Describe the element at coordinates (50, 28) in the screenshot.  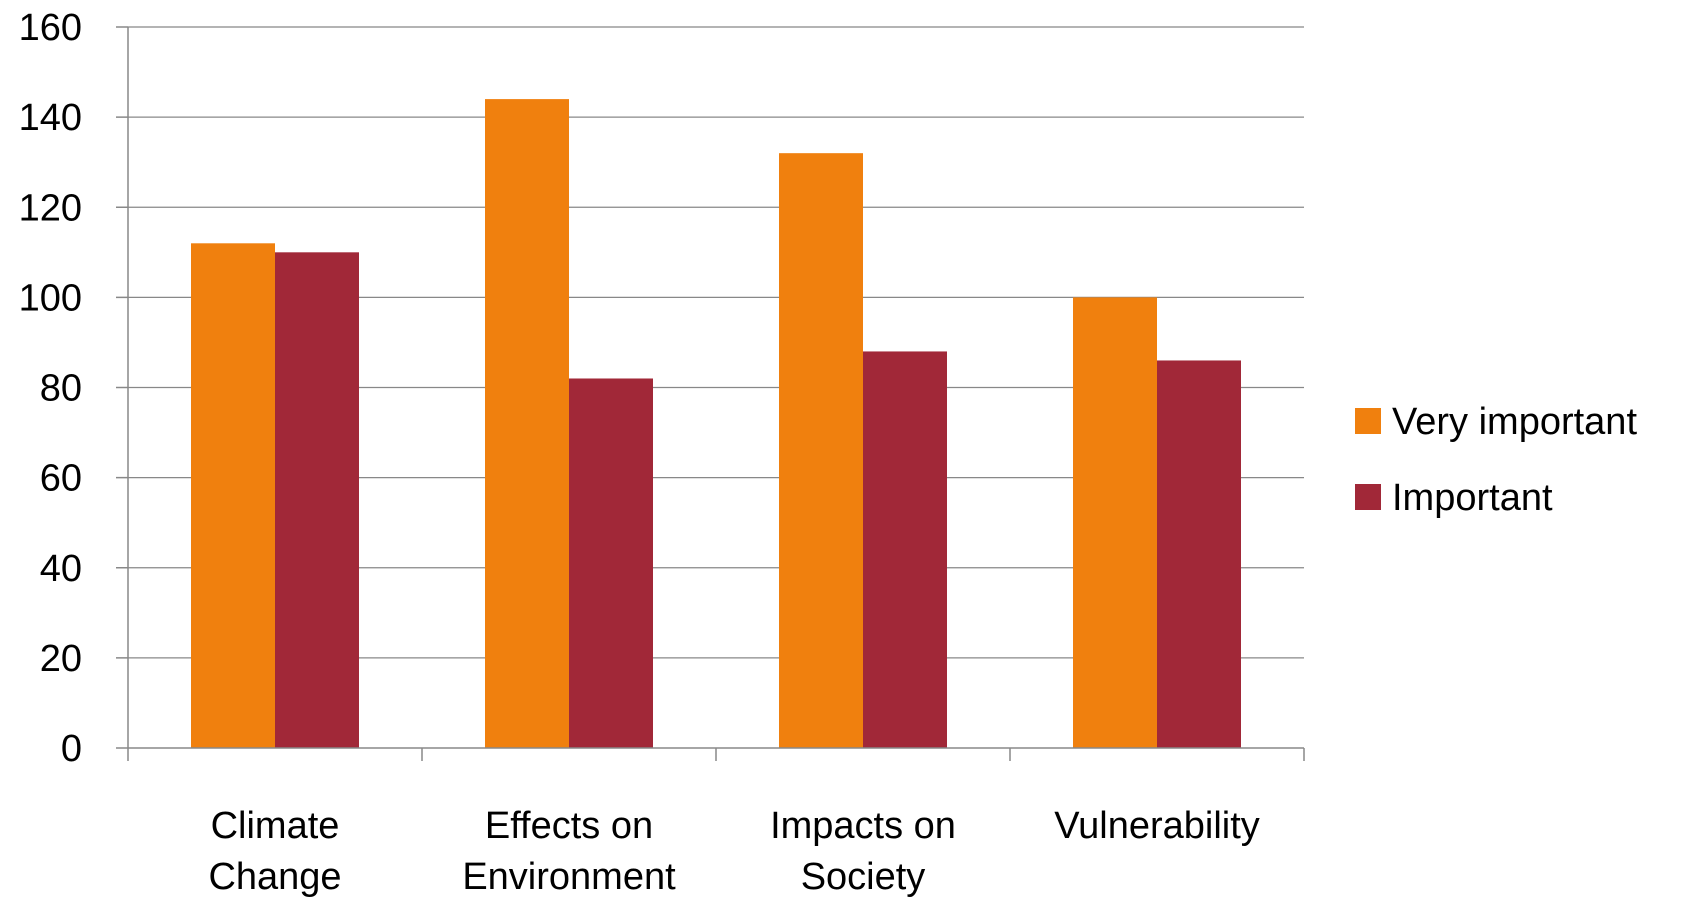
I see `y-tick-label: 160` at that location.